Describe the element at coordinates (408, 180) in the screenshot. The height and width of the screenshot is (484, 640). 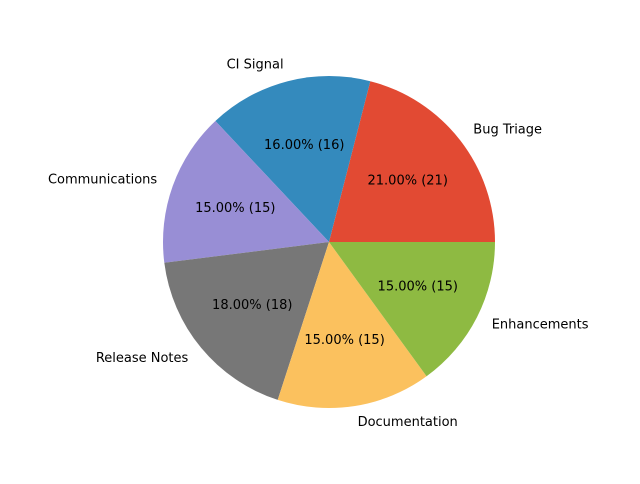
I see `percent-label-bug-triage: 21.00% (21)` at that location.